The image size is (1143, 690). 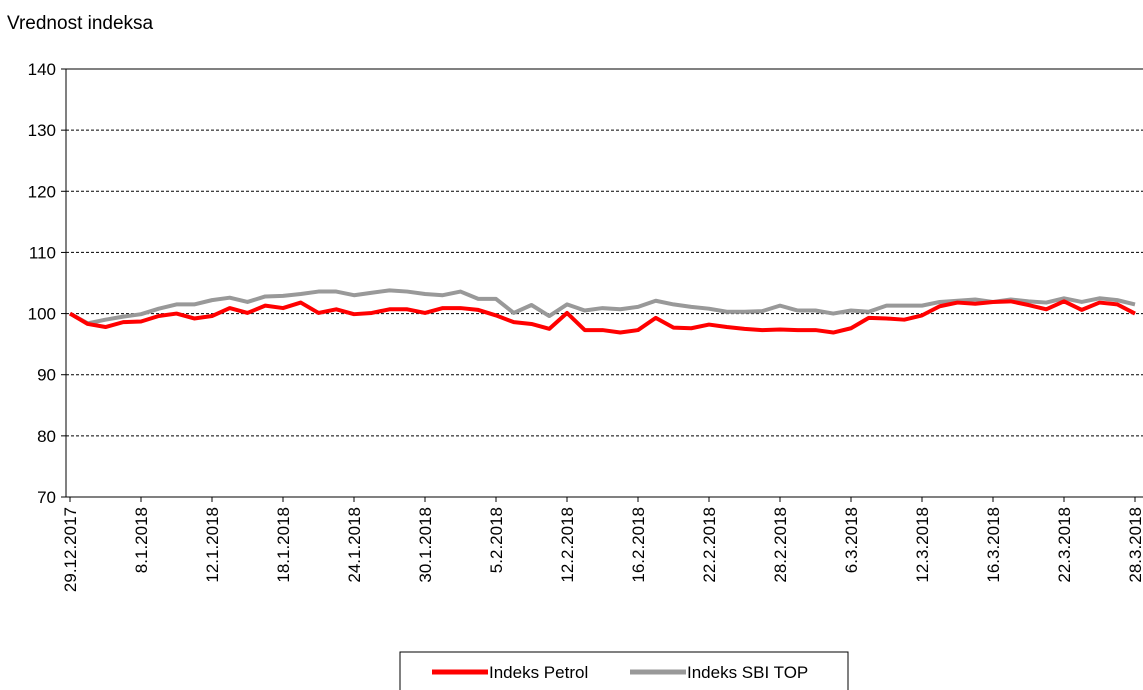 What do you see at coordinates (851, 540) in the screenshot?
I see `x-tick-label: 6.3.2018` at bounding box center [851, 540].